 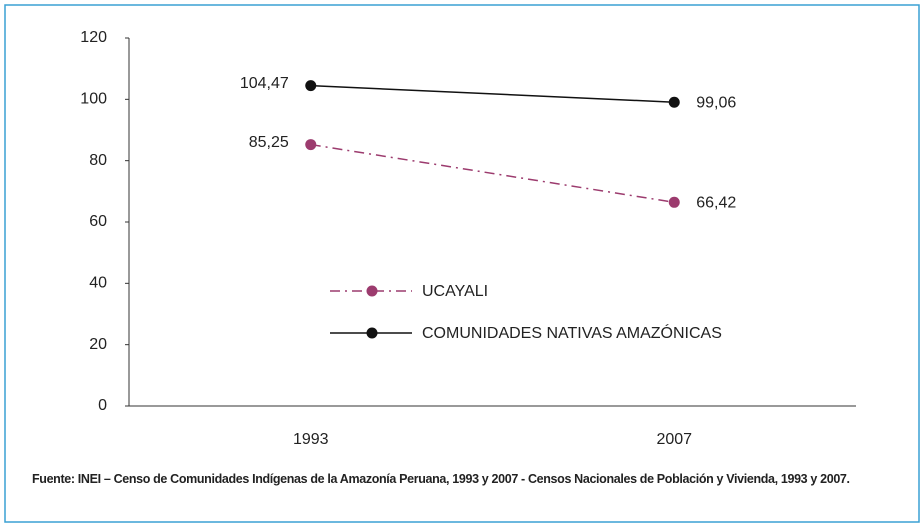 I want to click on data-label: 99,06, so click(x=716, y=102).